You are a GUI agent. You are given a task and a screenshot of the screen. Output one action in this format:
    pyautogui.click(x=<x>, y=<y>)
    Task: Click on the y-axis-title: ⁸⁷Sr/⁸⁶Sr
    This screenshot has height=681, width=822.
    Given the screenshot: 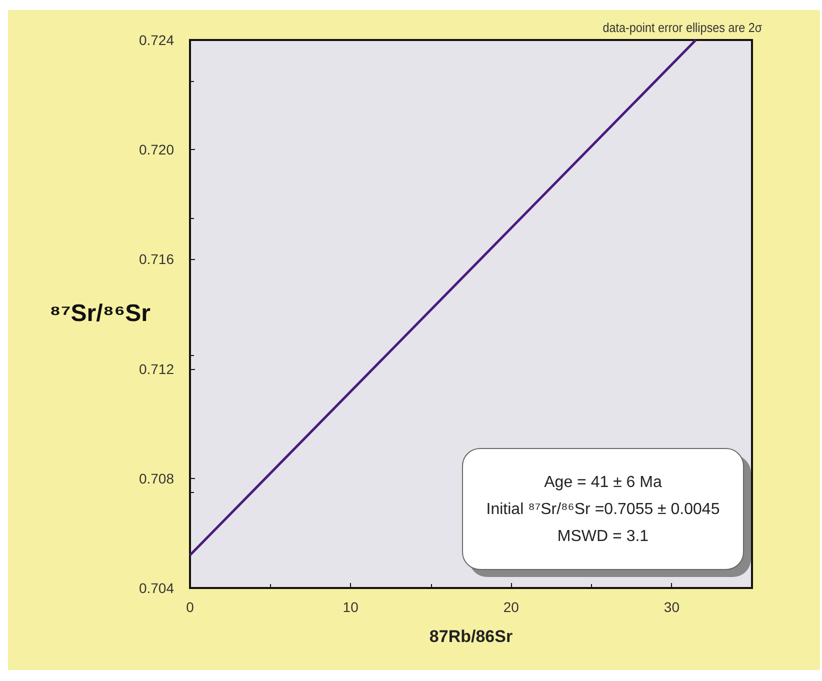 What is the action you would take?
    pyautogui.click(x=100, y=314)
    